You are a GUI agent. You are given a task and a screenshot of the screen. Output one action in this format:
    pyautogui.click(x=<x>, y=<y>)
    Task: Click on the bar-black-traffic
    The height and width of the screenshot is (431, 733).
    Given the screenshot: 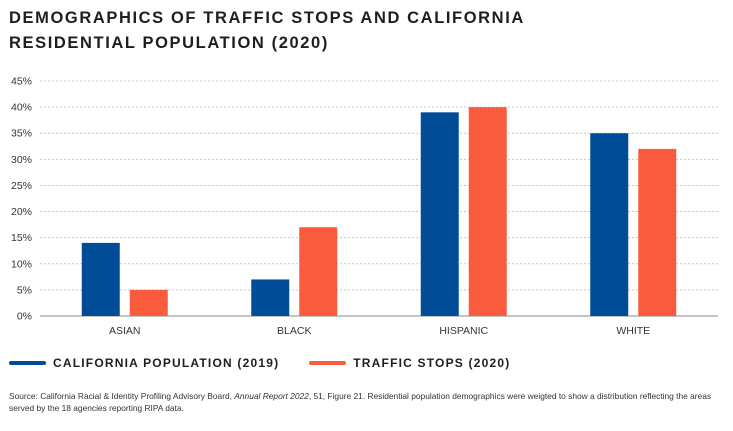 What is the action you would take?
    pyautogui.click(x=318, y=271)
    